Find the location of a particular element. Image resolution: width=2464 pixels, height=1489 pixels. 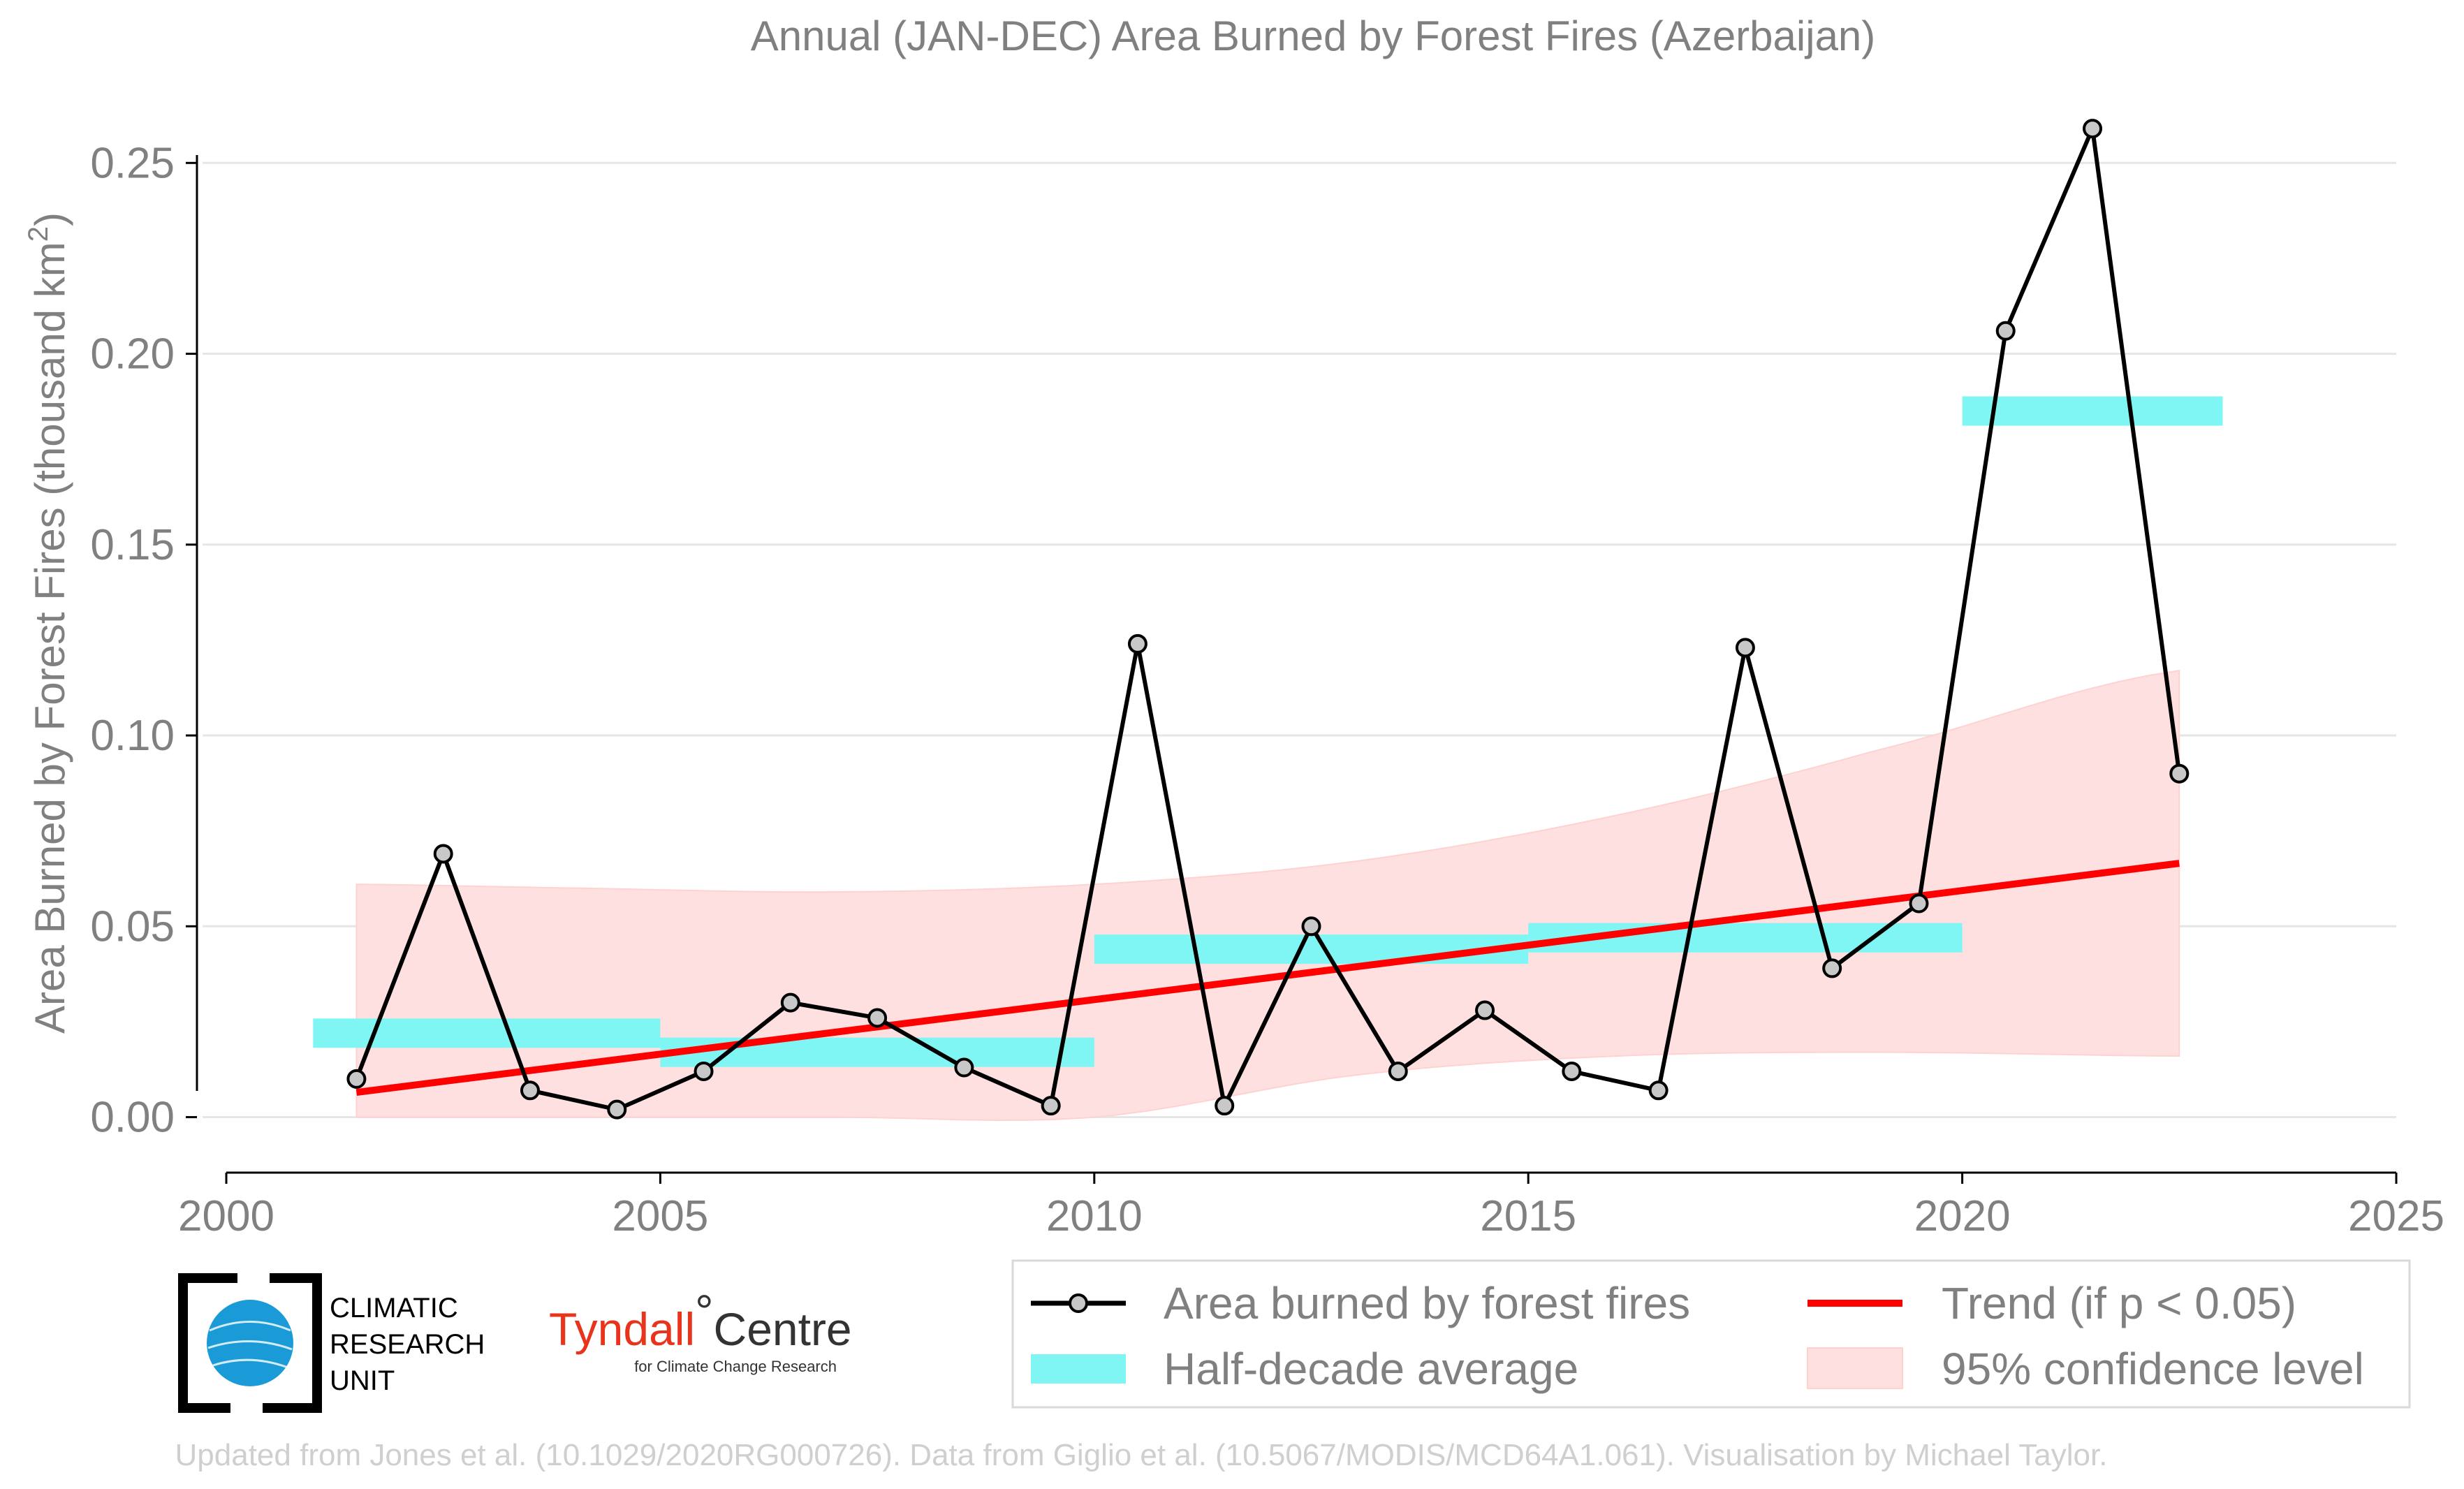

globe-icon is located at coordinates (250, 1343).